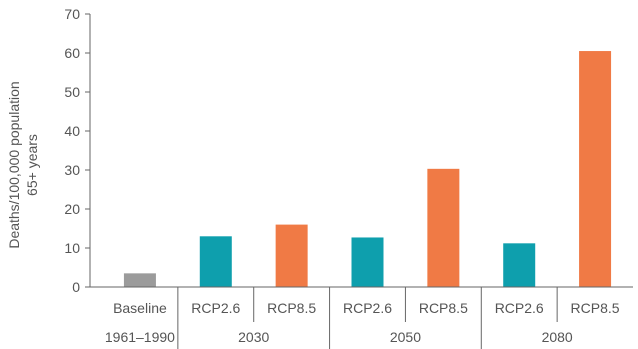 This screenshot has width=638, height=349. What do you see at coordinates (72, 170) in the screenshot?
I see `y-tick-label: 30` at bounding box center [72, 170].